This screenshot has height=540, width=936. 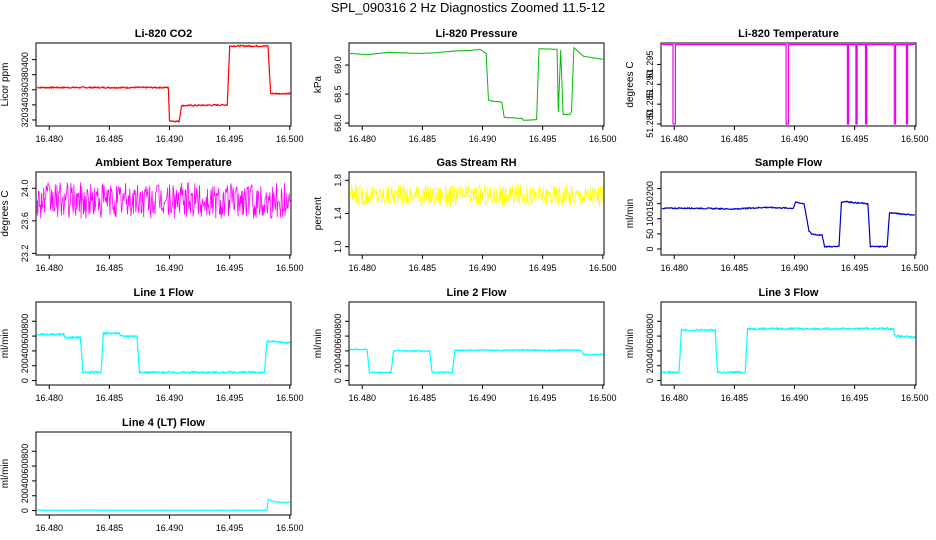 I want to click on data-series-co2, so click(x=164, y=83).